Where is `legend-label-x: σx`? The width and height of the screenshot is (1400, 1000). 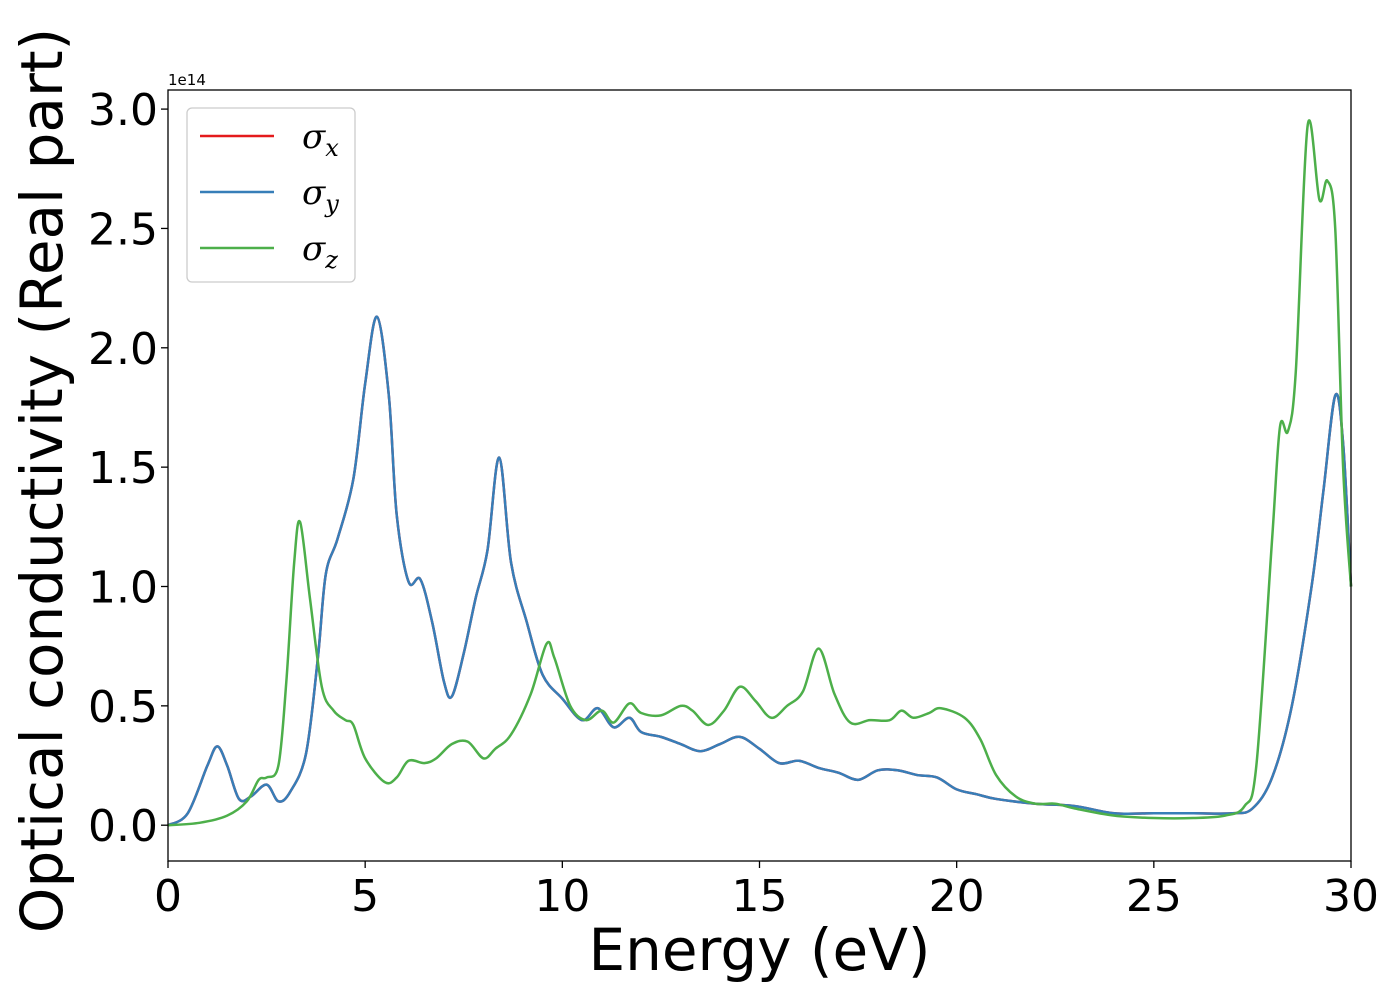 legend-label-x: σx is located at coordinates (320, 139).